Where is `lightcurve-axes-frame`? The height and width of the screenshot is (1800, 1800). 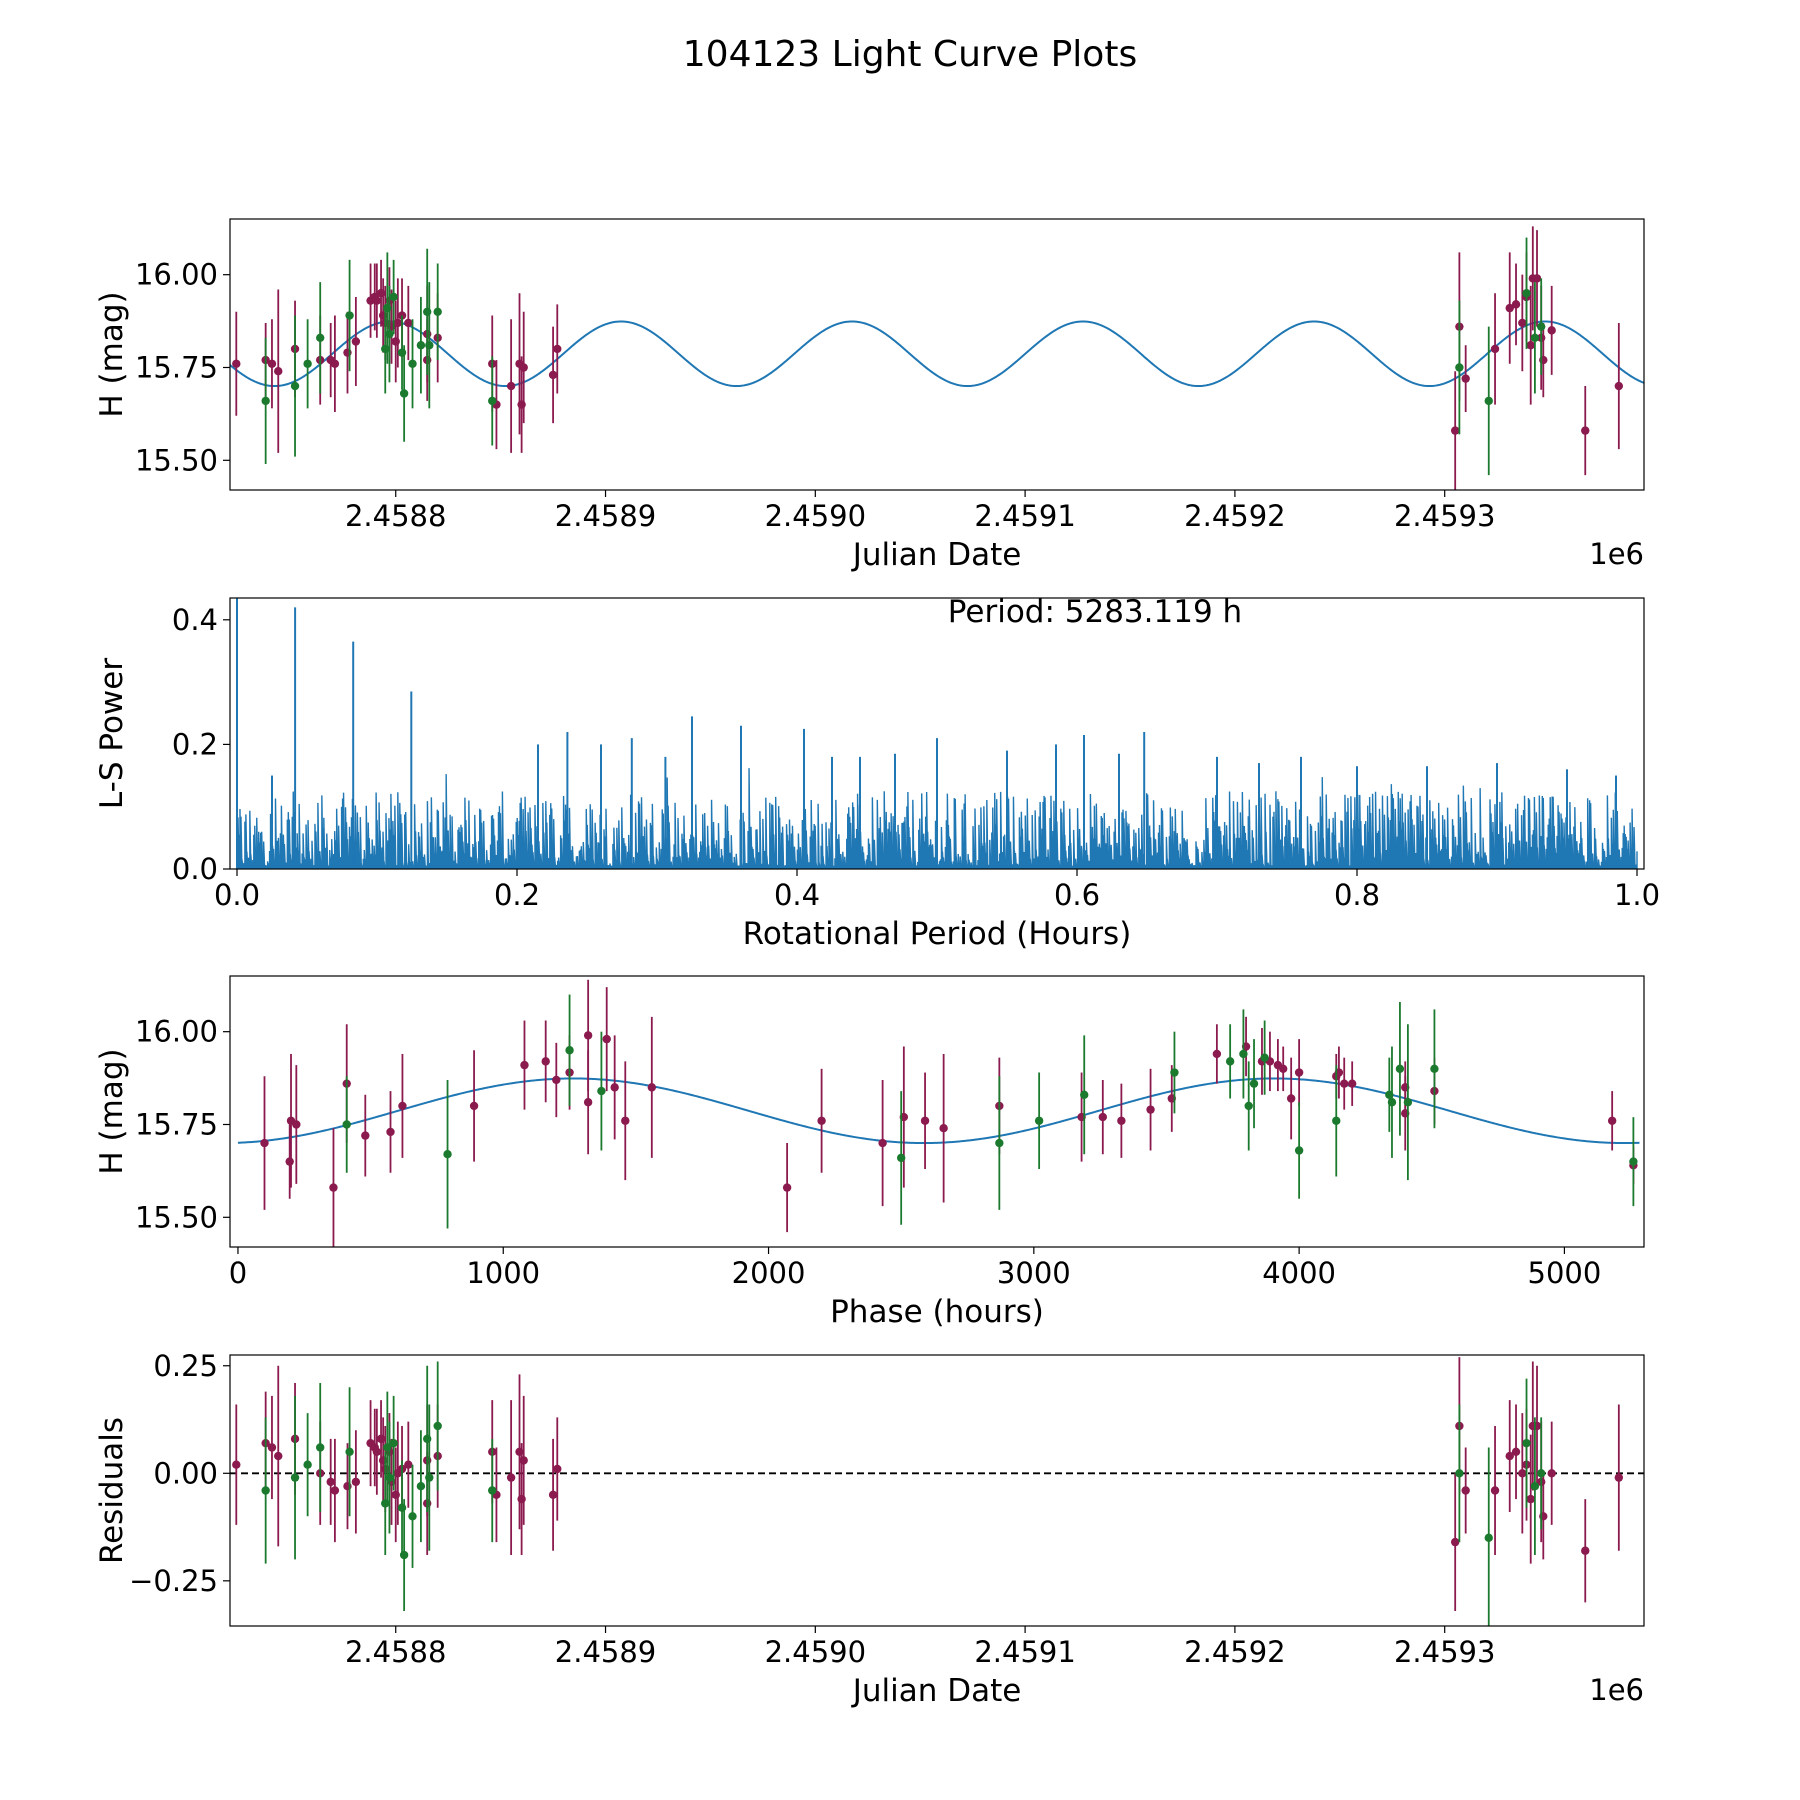 lightcurve-axes-frame is located at coordinates (937, 354).